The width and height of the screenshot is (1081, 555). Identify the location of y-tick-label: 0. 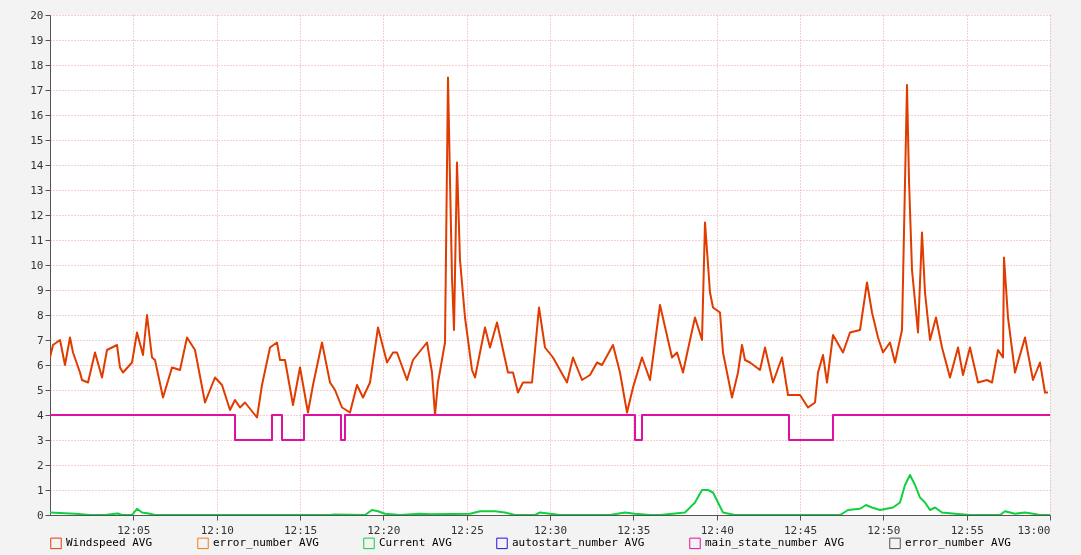
(40, 515).